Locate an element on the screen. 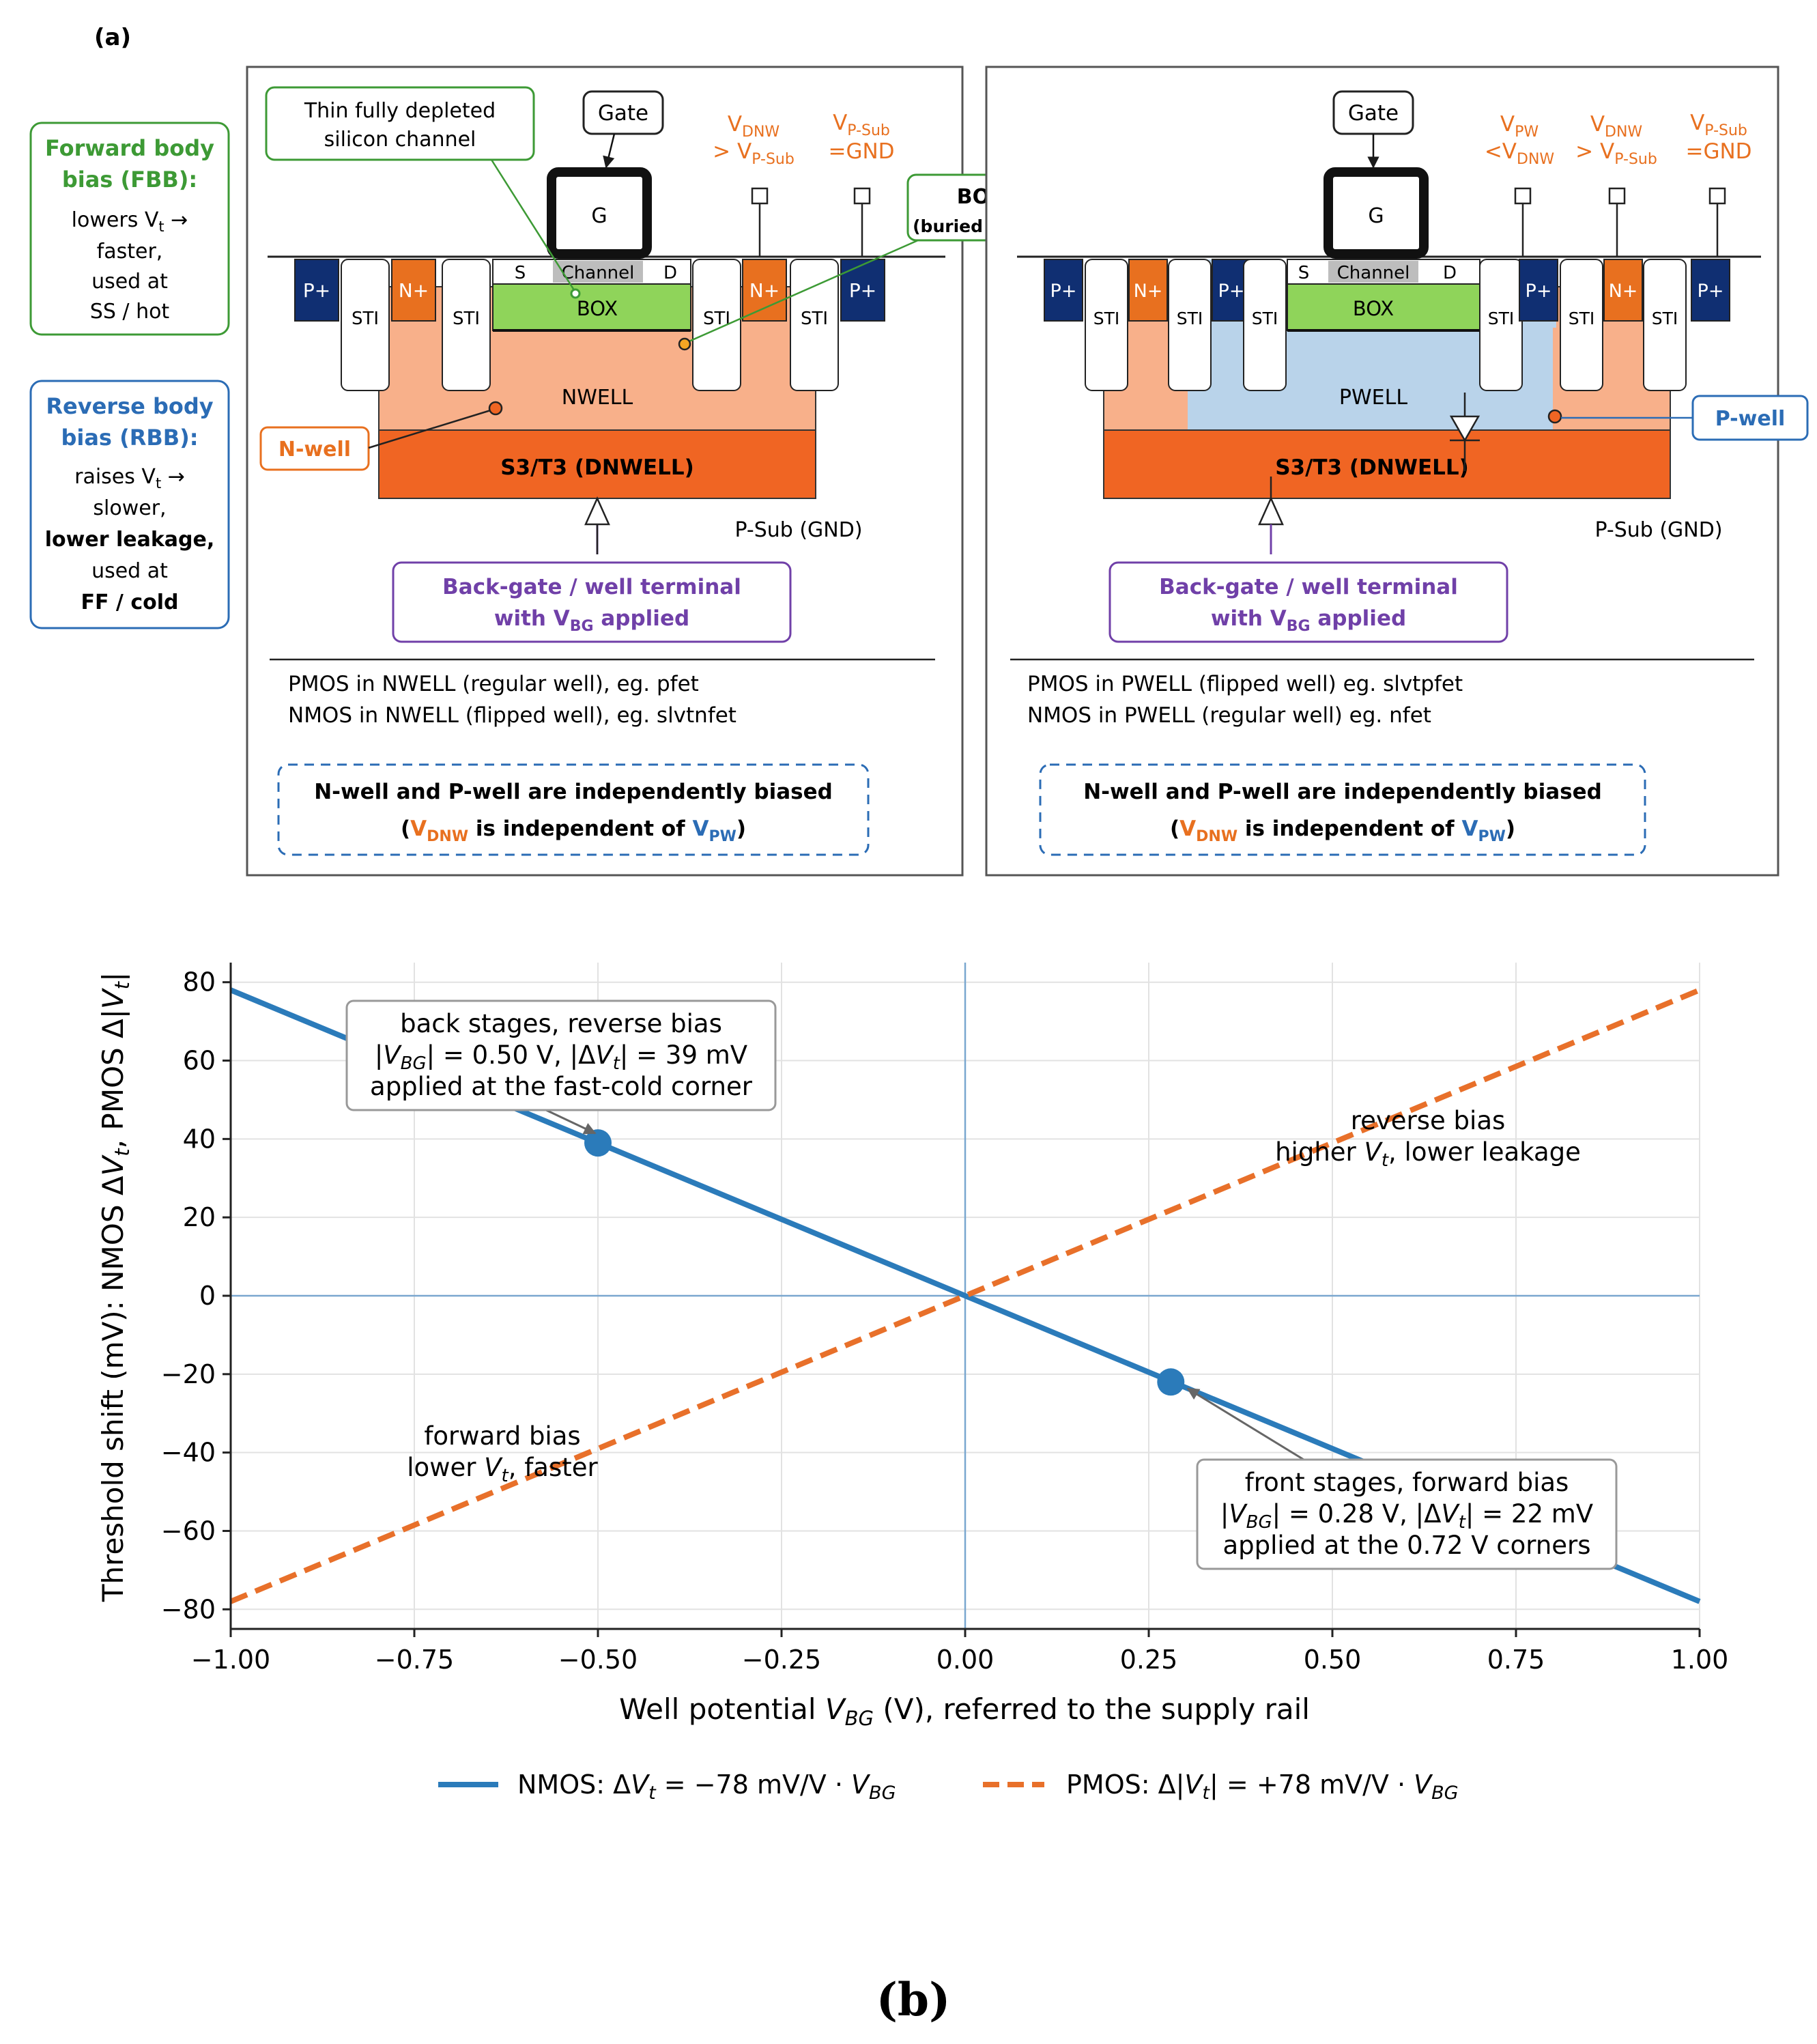 The width and height of the screenshot is (1817, 2044). y-tick-label-7: 60 is located at coordinates (200, 1061).